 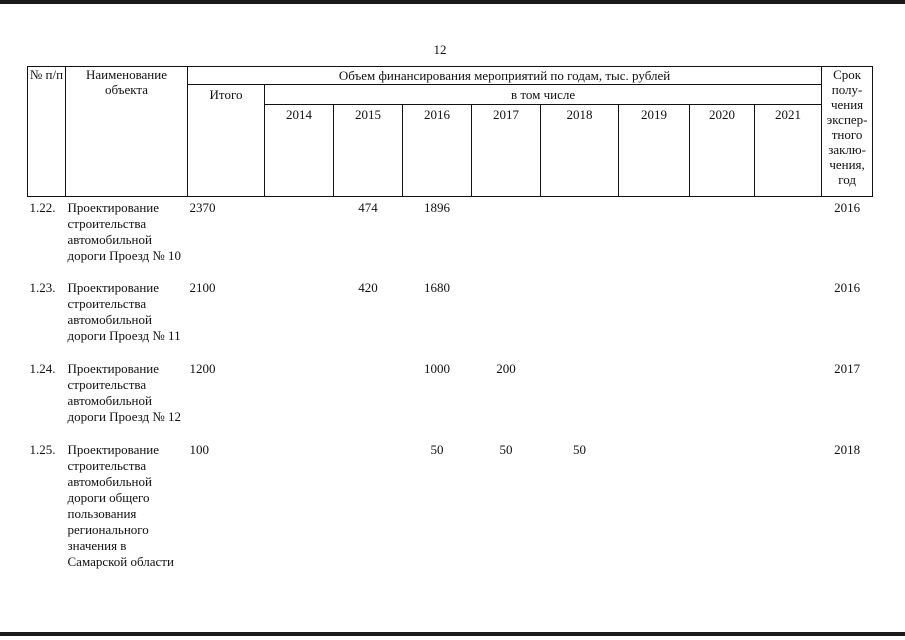 I want to click on page-number: 12, so click(x=440, y=49).